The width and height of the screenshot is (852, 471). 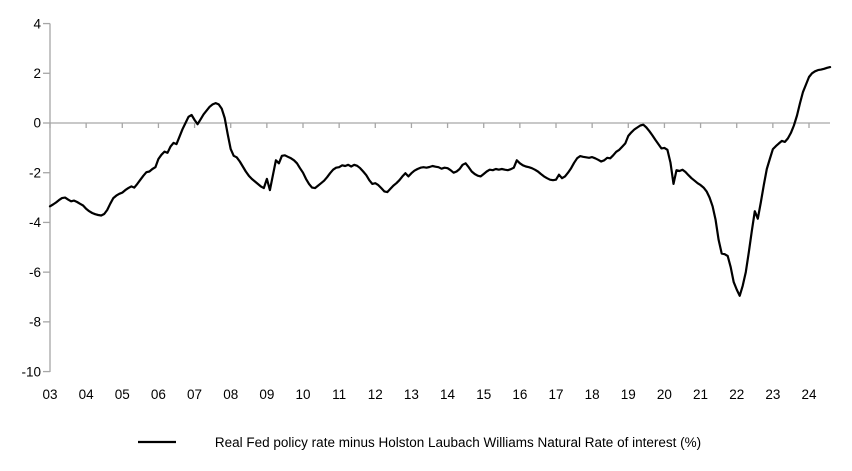 What do you see at coordinates (519, 394) in the screenshot?
I see `x-tick-label: 16` at bounding box center [519, 394].